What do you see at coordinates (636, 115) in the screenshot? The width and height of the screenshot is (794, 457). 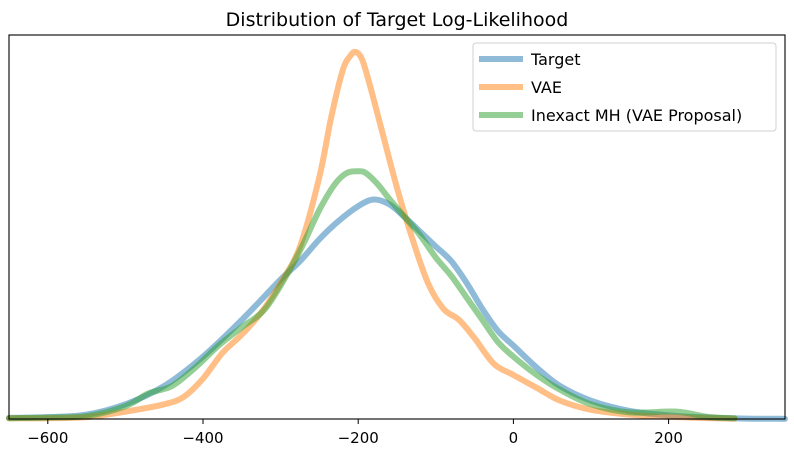 I see `legend-label: Inexact MH (VAE Proposal)` at bounding box center [636, 115].